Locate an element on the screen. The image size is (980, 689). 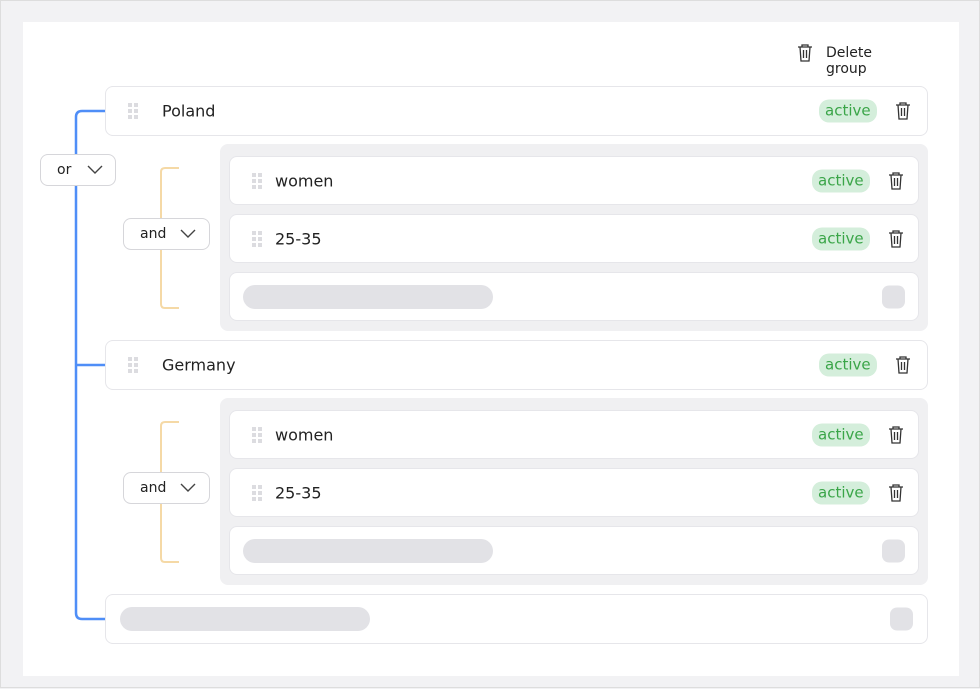
trash-icon is located at coordinates (805, 53).